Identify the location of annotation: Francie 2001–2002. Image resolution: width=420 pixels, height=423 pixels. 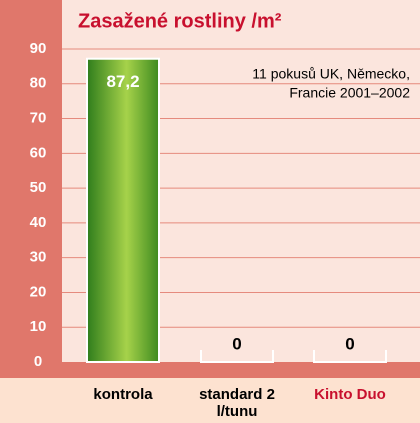
(349, 93).